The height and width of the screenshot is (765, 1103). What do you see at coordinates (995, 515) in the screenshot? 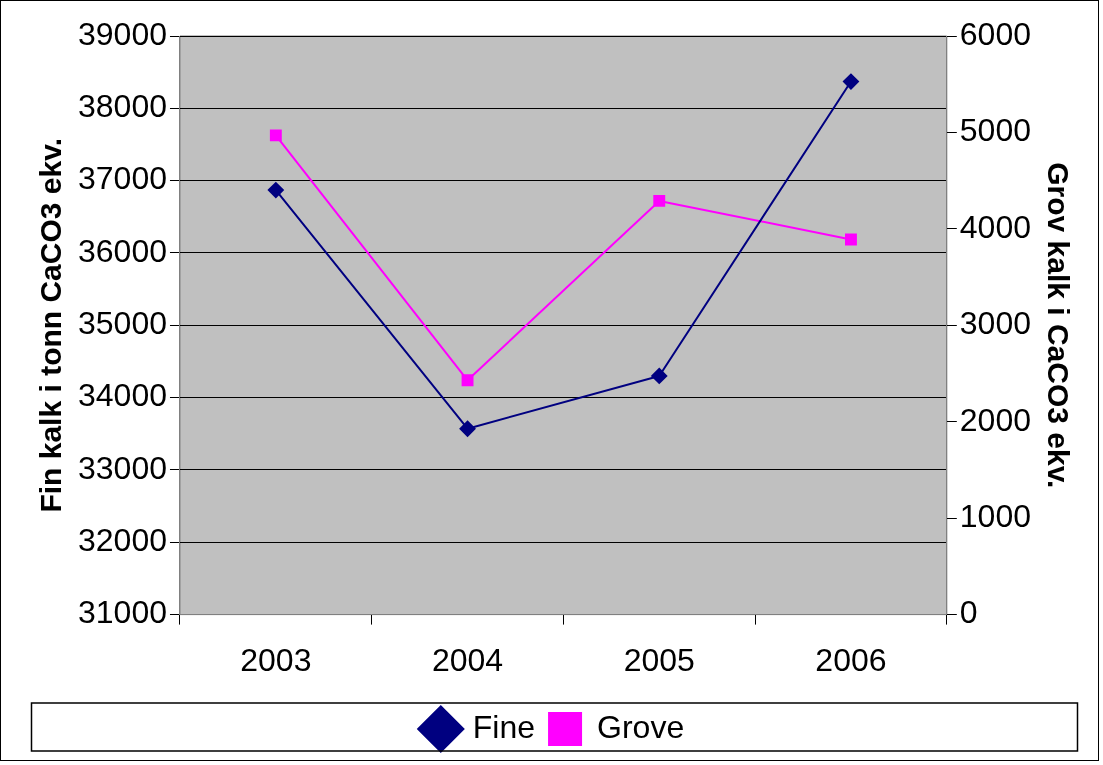
I see `y2-tick-label: 1000` at bounding box center [995, 515].